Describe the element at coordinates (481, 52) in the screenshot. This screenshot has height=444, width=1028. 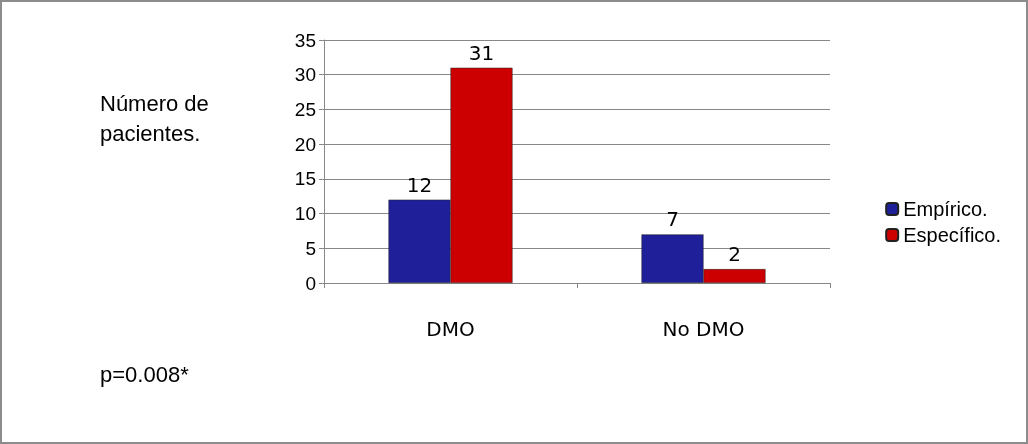
I see `data-label: 31` at that location.